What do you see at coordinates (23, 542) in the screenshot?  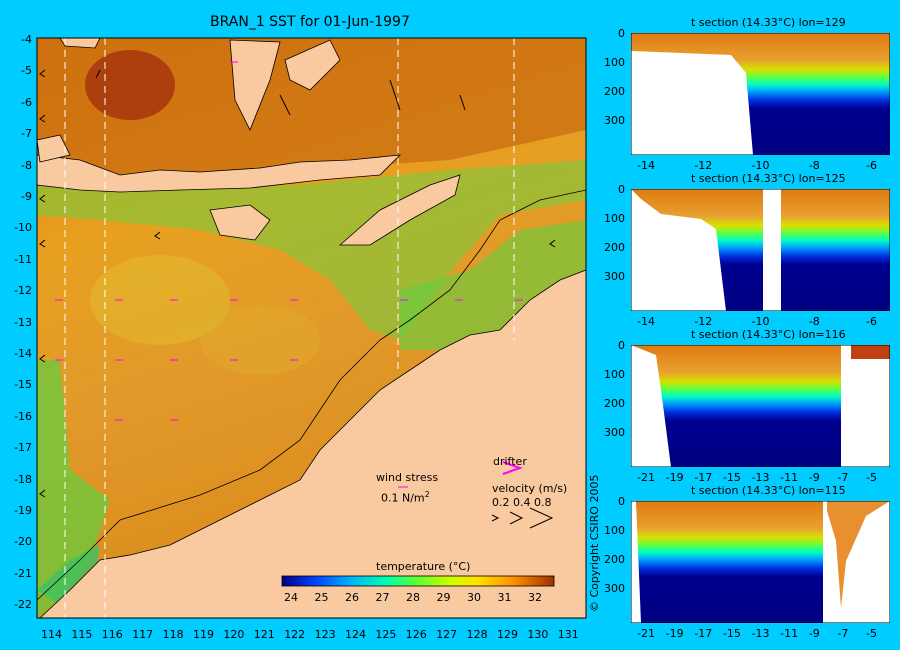 I see `lat-tick: -20` at bounding box center [23, 542].